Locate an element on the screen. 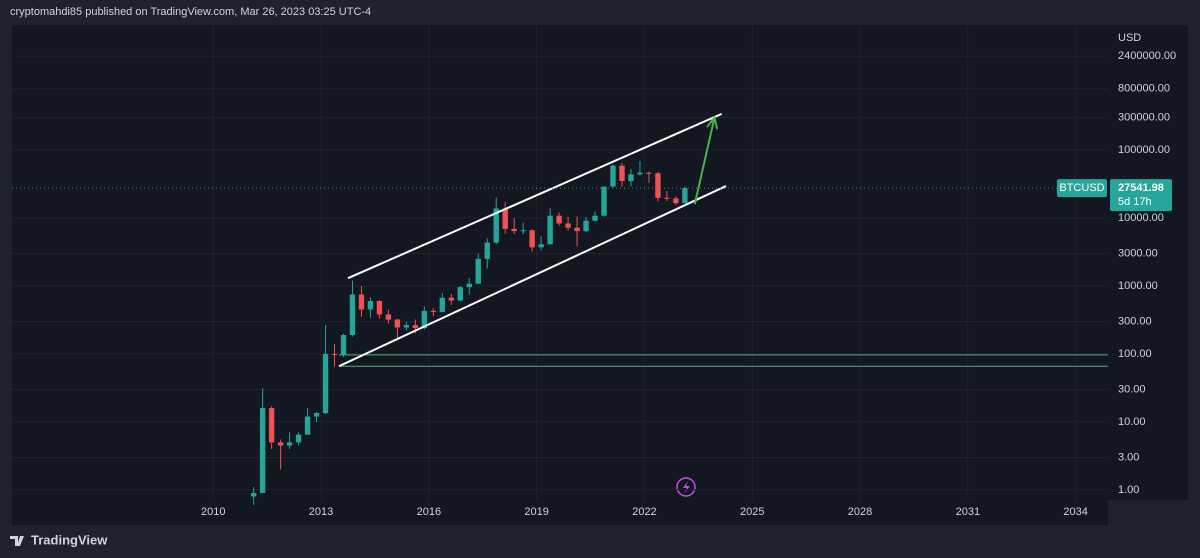  x-tick-label: 2019 is located at coordinates (536, 512).